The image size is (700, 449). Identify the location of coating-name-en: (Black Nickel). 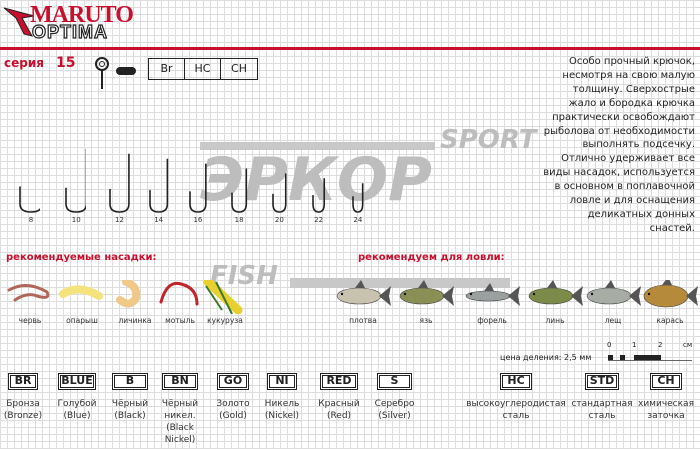
(180, 434).